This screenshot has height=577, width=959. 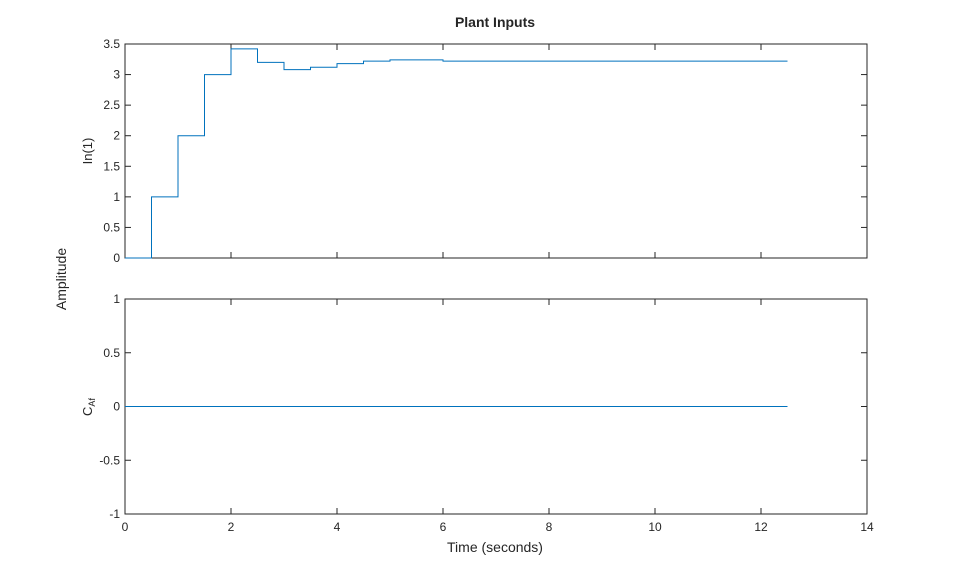 What do you see at coordinates (109, 460) in the screenshot?
I see `subplot-caf-y-tick-label: -0.5` at bounding box center [109, 460].